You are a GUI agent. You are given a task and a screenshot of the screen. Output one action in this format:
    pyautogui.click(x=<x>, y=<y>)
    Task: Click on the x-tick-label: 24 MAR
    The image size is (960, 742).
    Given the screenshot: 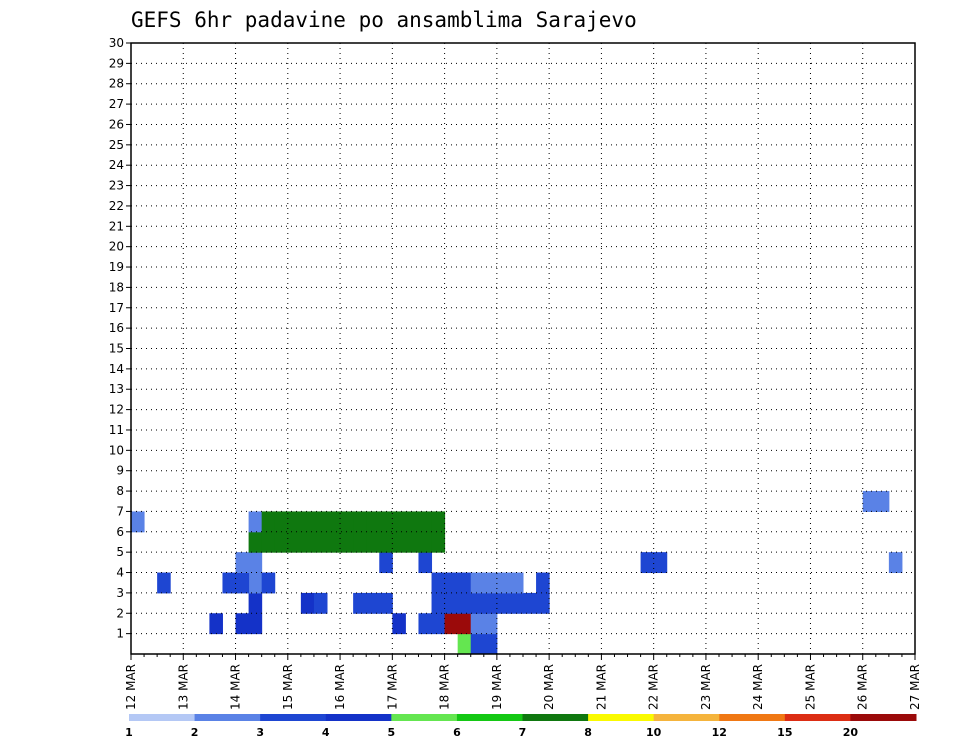 What is the action you would take?
    pyautogui.click(x=758, y=687)
    